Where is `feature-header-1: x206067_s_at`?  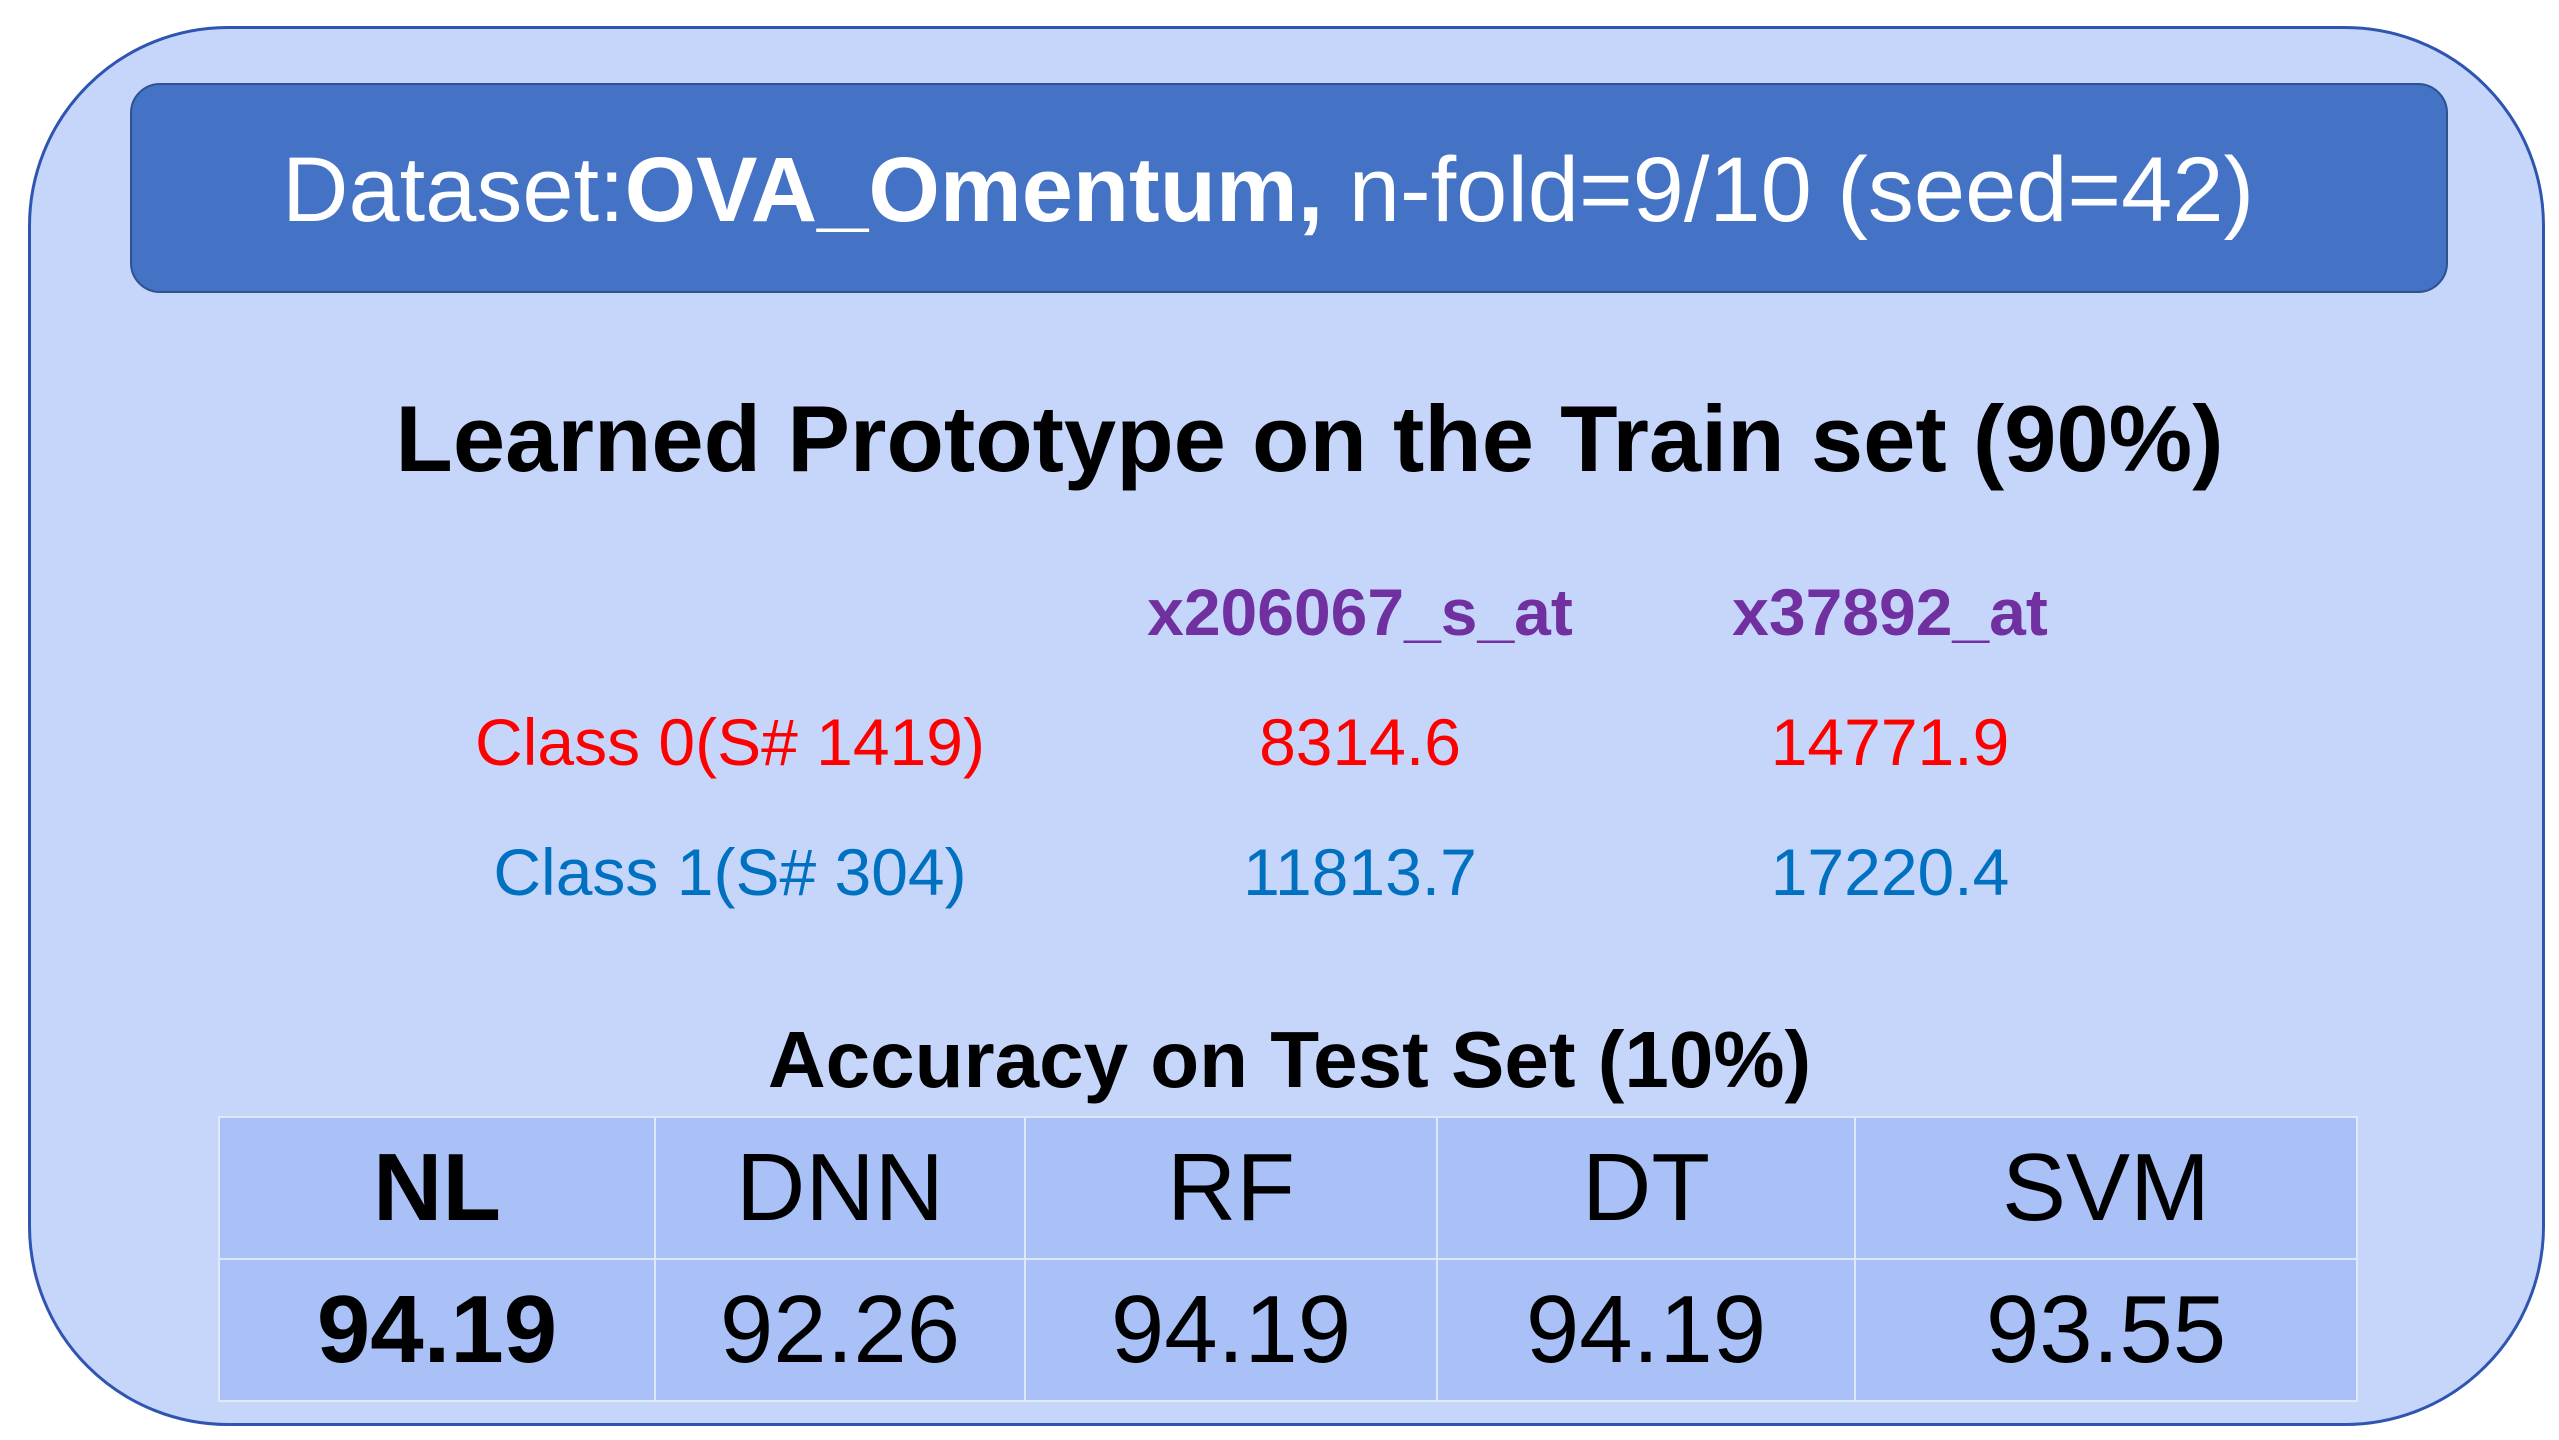 feature-header-1: x206067_s_at is located at coordinates (1360, 612).